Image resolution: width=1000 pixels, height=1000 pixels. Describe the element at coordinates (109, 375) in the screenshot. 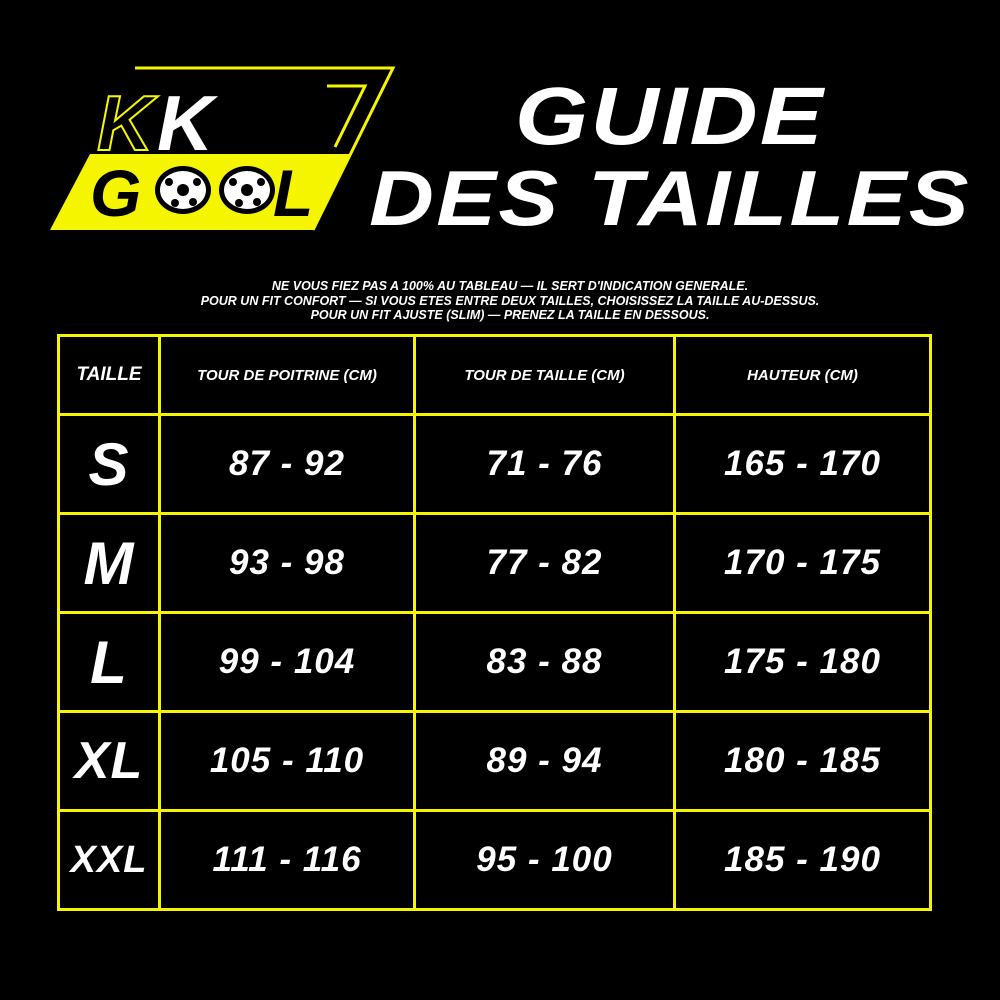

I see `header-size: Taille` at that location.